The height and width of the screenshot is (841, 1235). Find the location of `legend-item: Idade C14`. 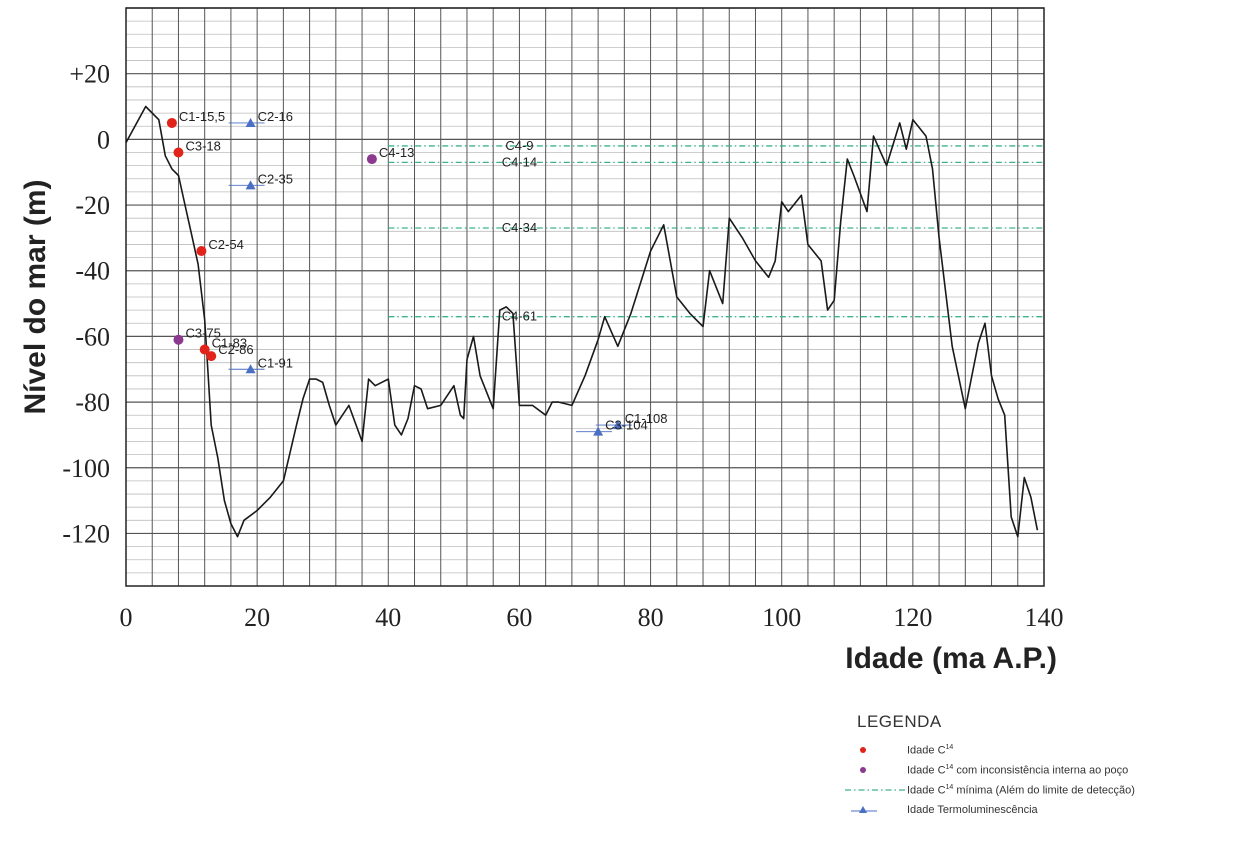

legend-item: Idade C14 is located at coordinates (1038, 750).